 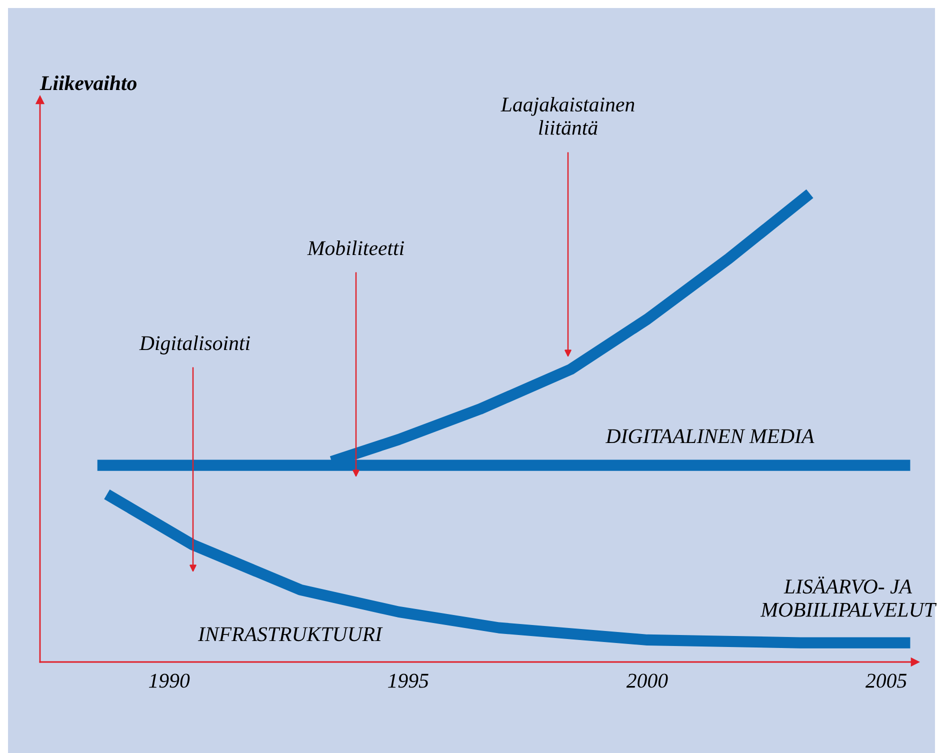 I want to click on annotation: Mobiliteetti, so click(x=355, y=248).